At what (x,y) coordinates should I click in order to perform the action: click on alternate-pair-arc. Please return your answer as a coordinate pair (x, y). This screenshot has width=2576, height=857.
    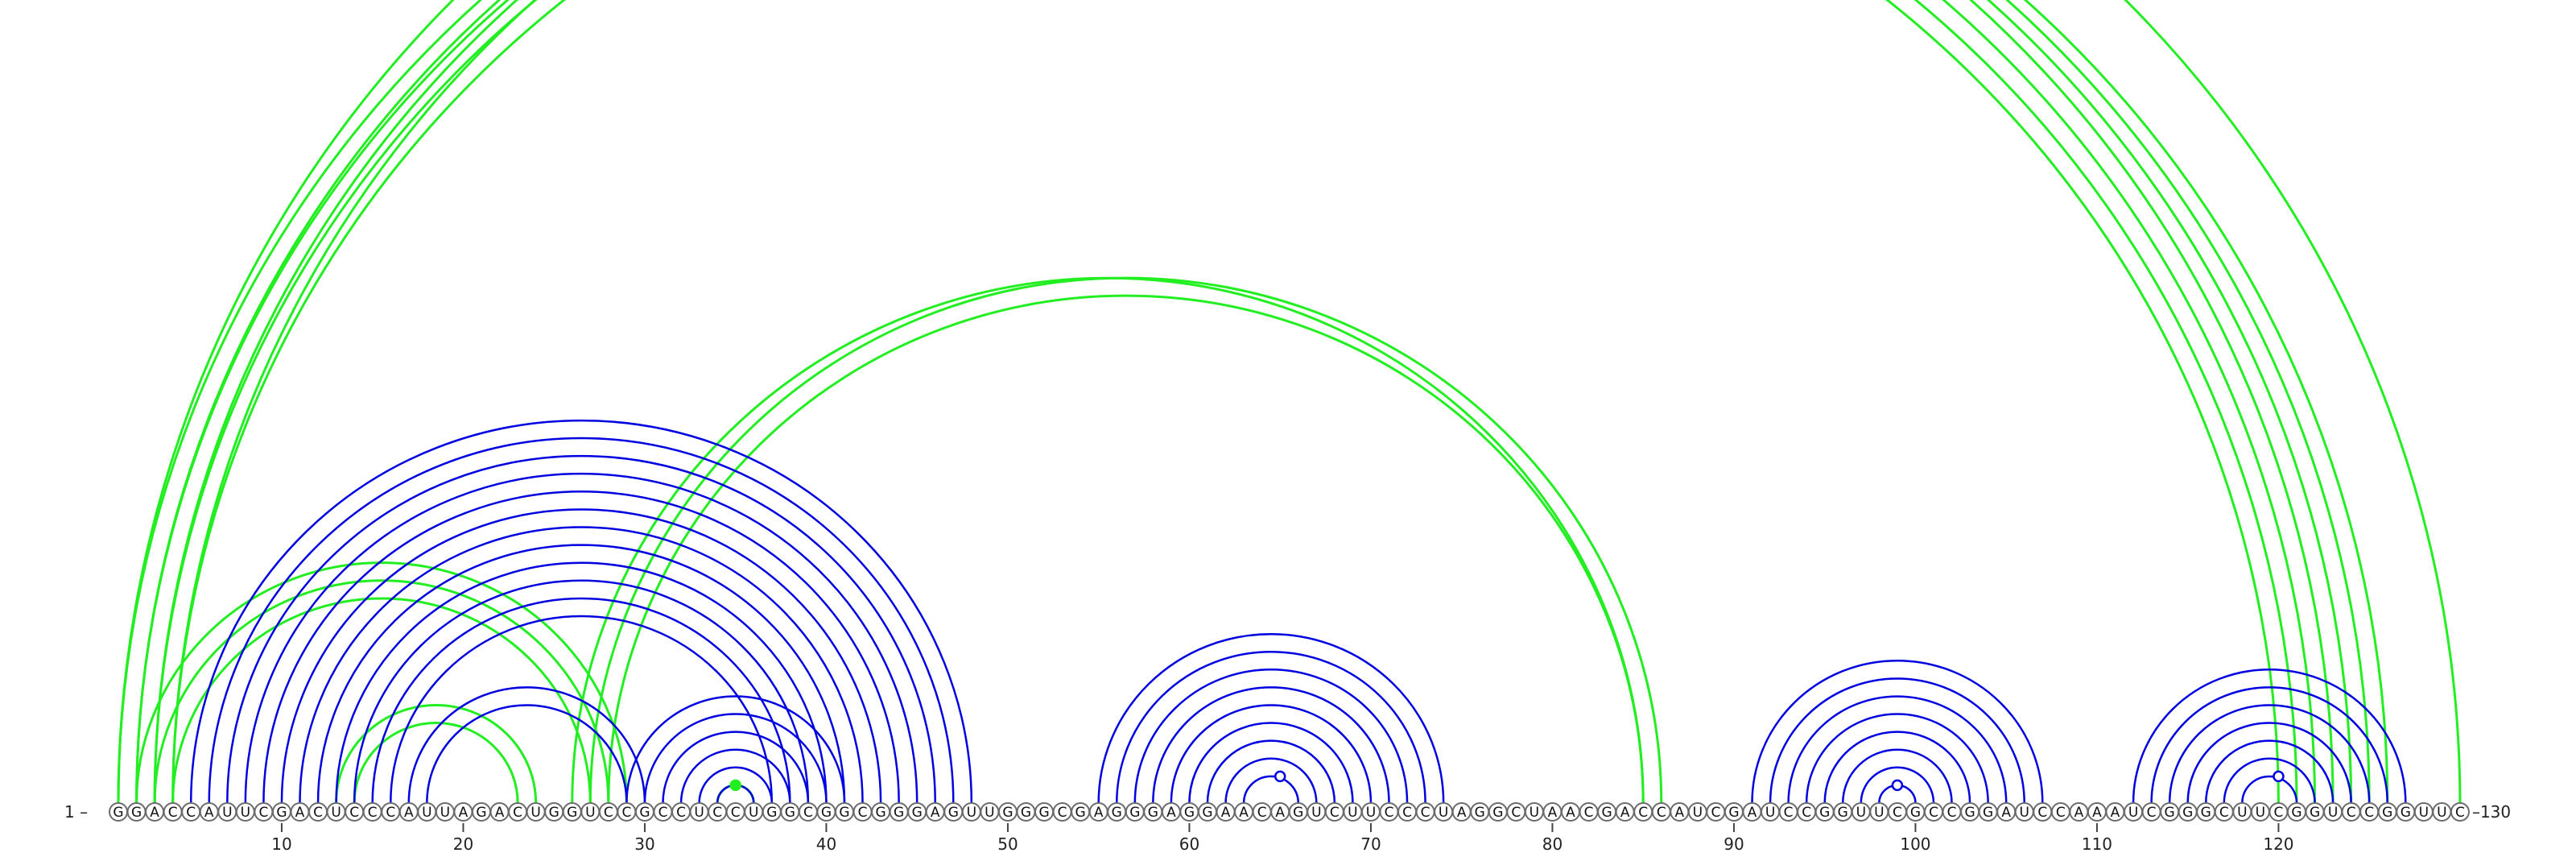
    Looking at the image, I should click on (381, 700).